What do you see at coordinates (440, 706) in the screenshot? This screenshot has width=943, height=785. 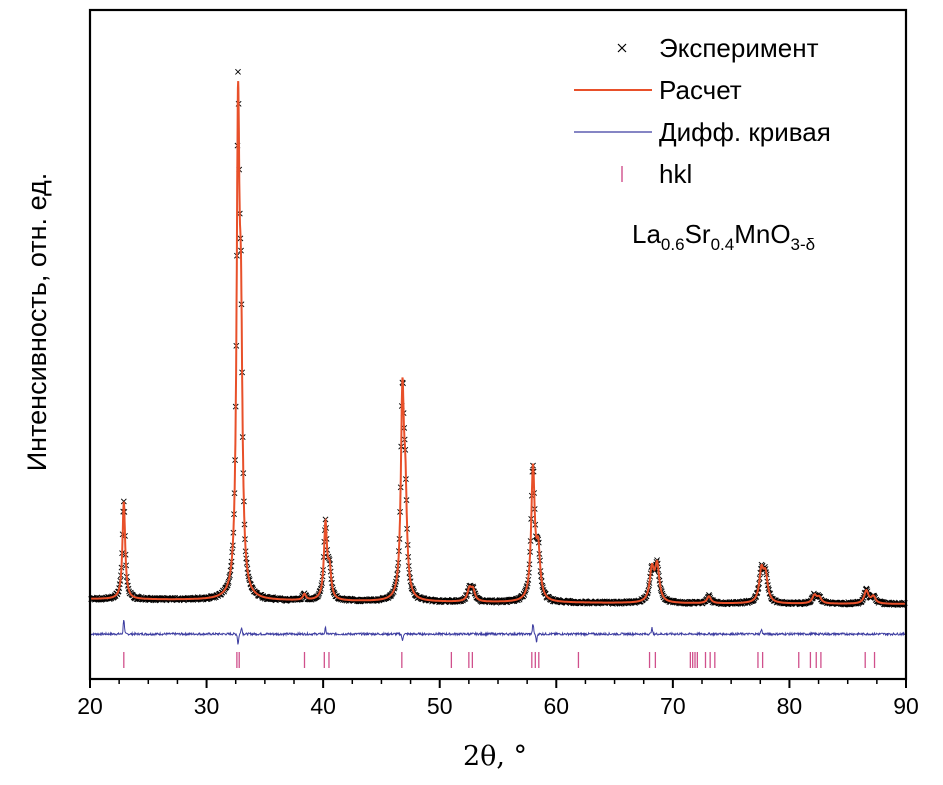 I see `x-tick-label: 50` at bounding box center [440, 706].